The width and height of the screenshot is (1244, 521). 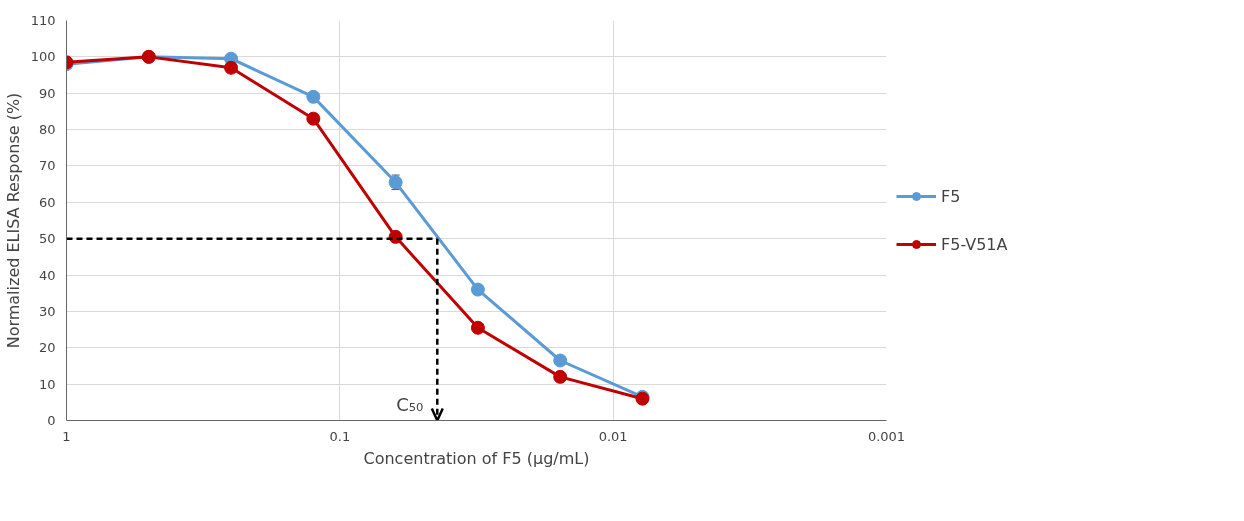 I want to click on y-axis-title: Normalized ELISA Response (%), so click(x=13, y=220).